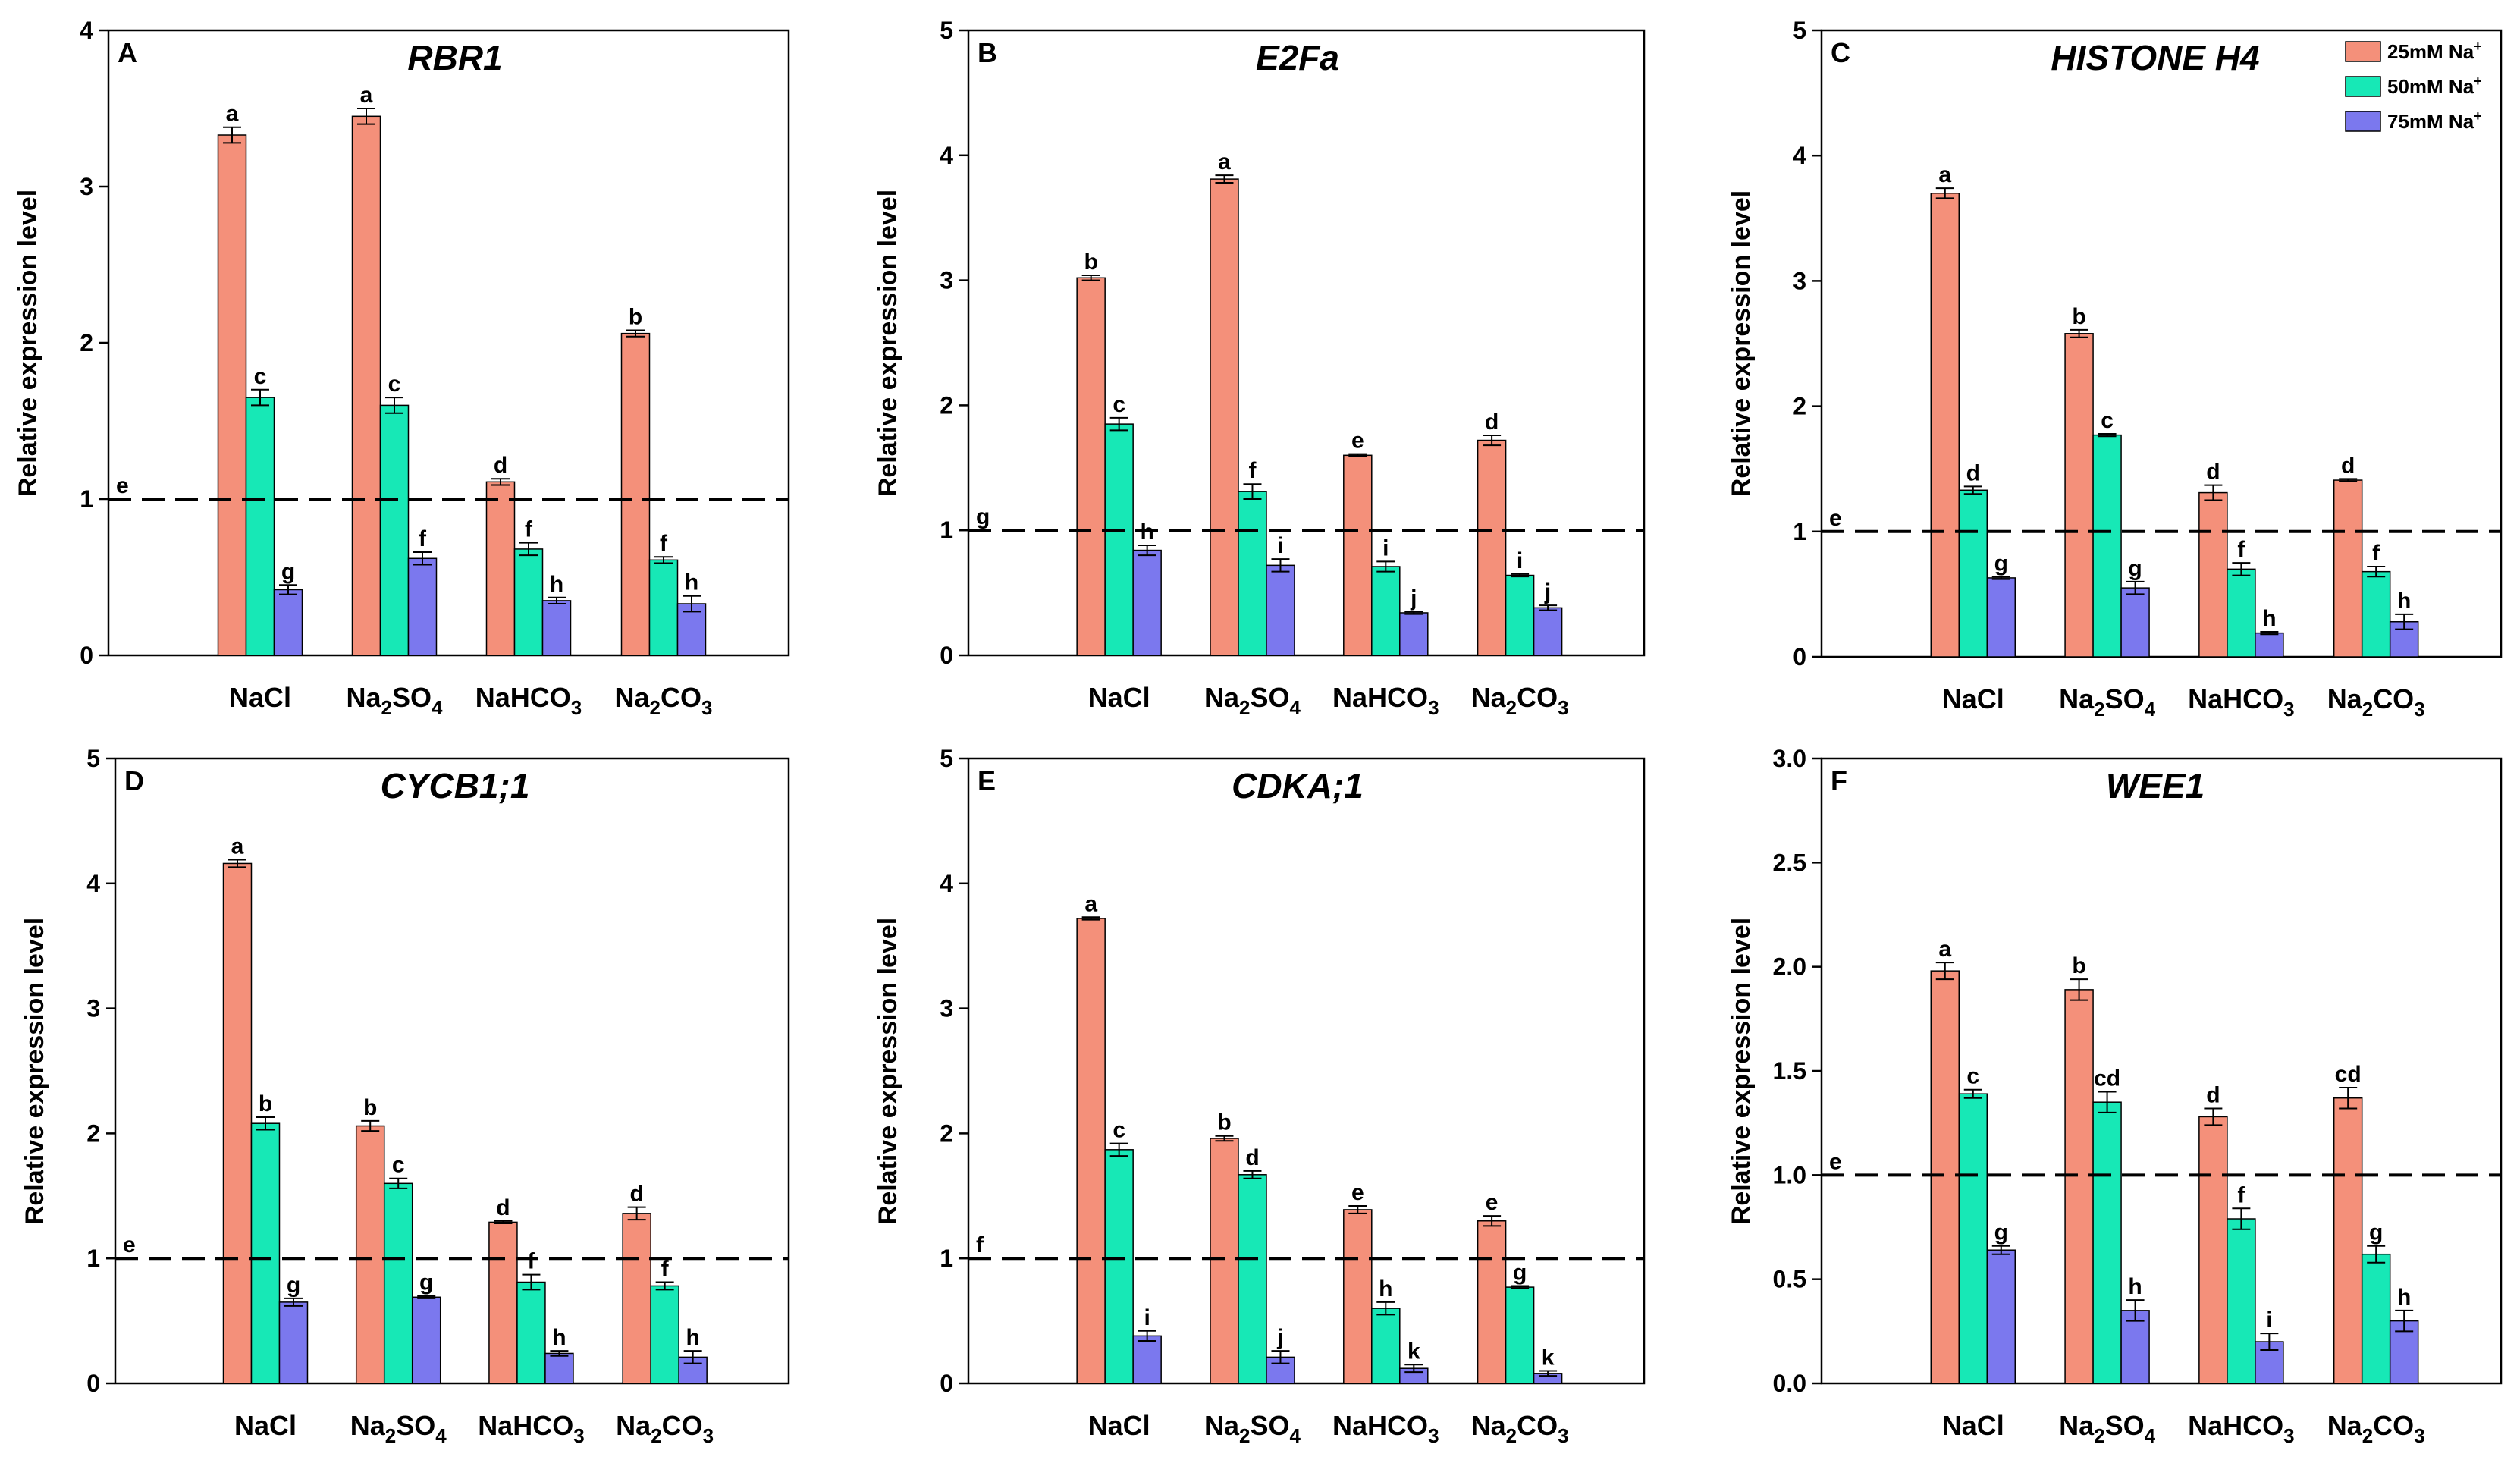  Describe the element at coordinates (1548, 1358) in the screenshot. I see `significance-letter: k` at that location.